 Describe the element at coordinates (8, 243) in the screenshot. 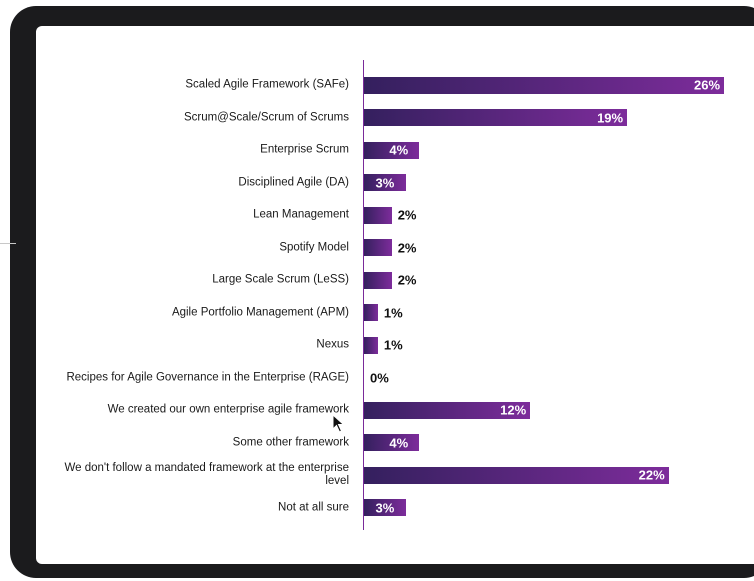

I see `background-divider` at that location.